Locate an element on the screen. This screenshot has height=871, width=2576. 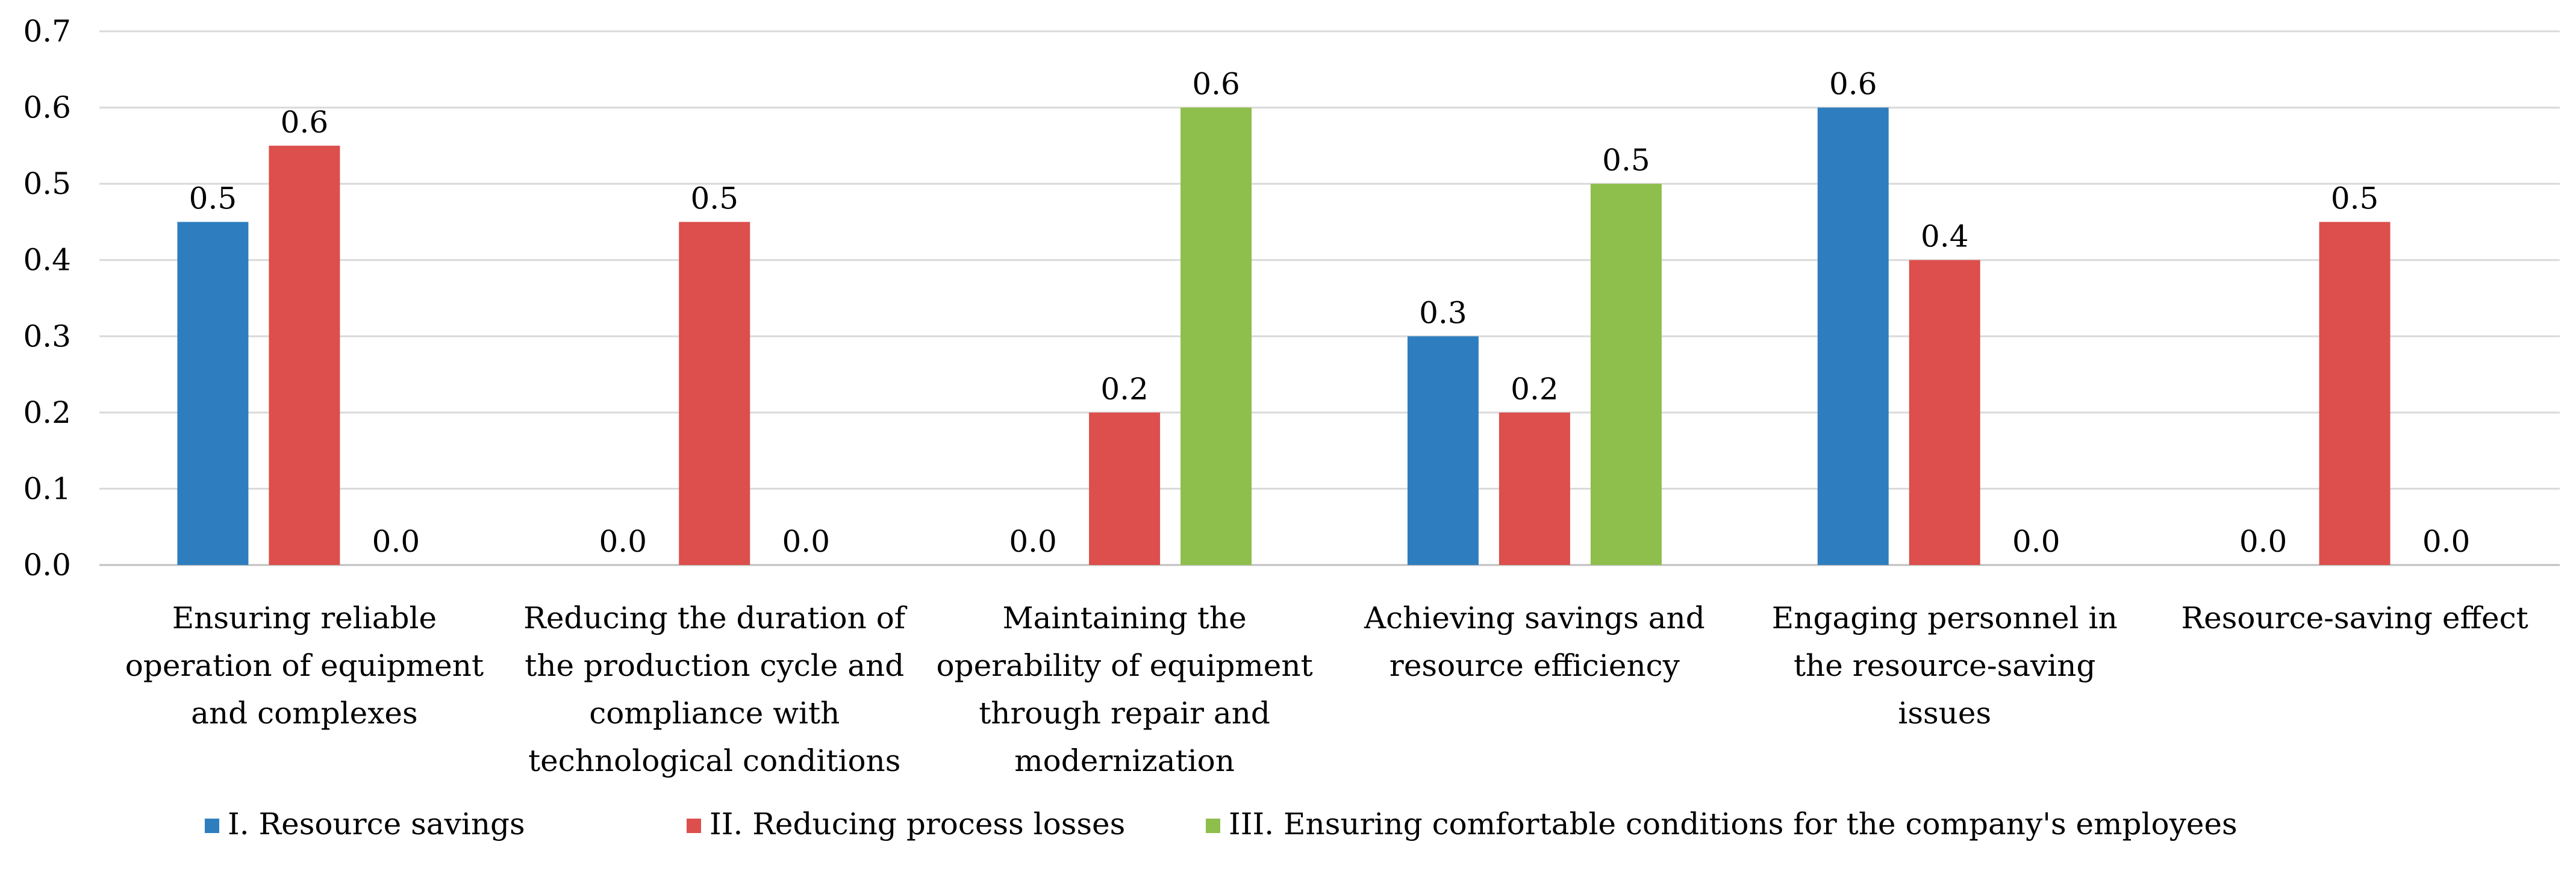
x-category-label-line: Engaging personnel in is located at coordinates (1945, 618).